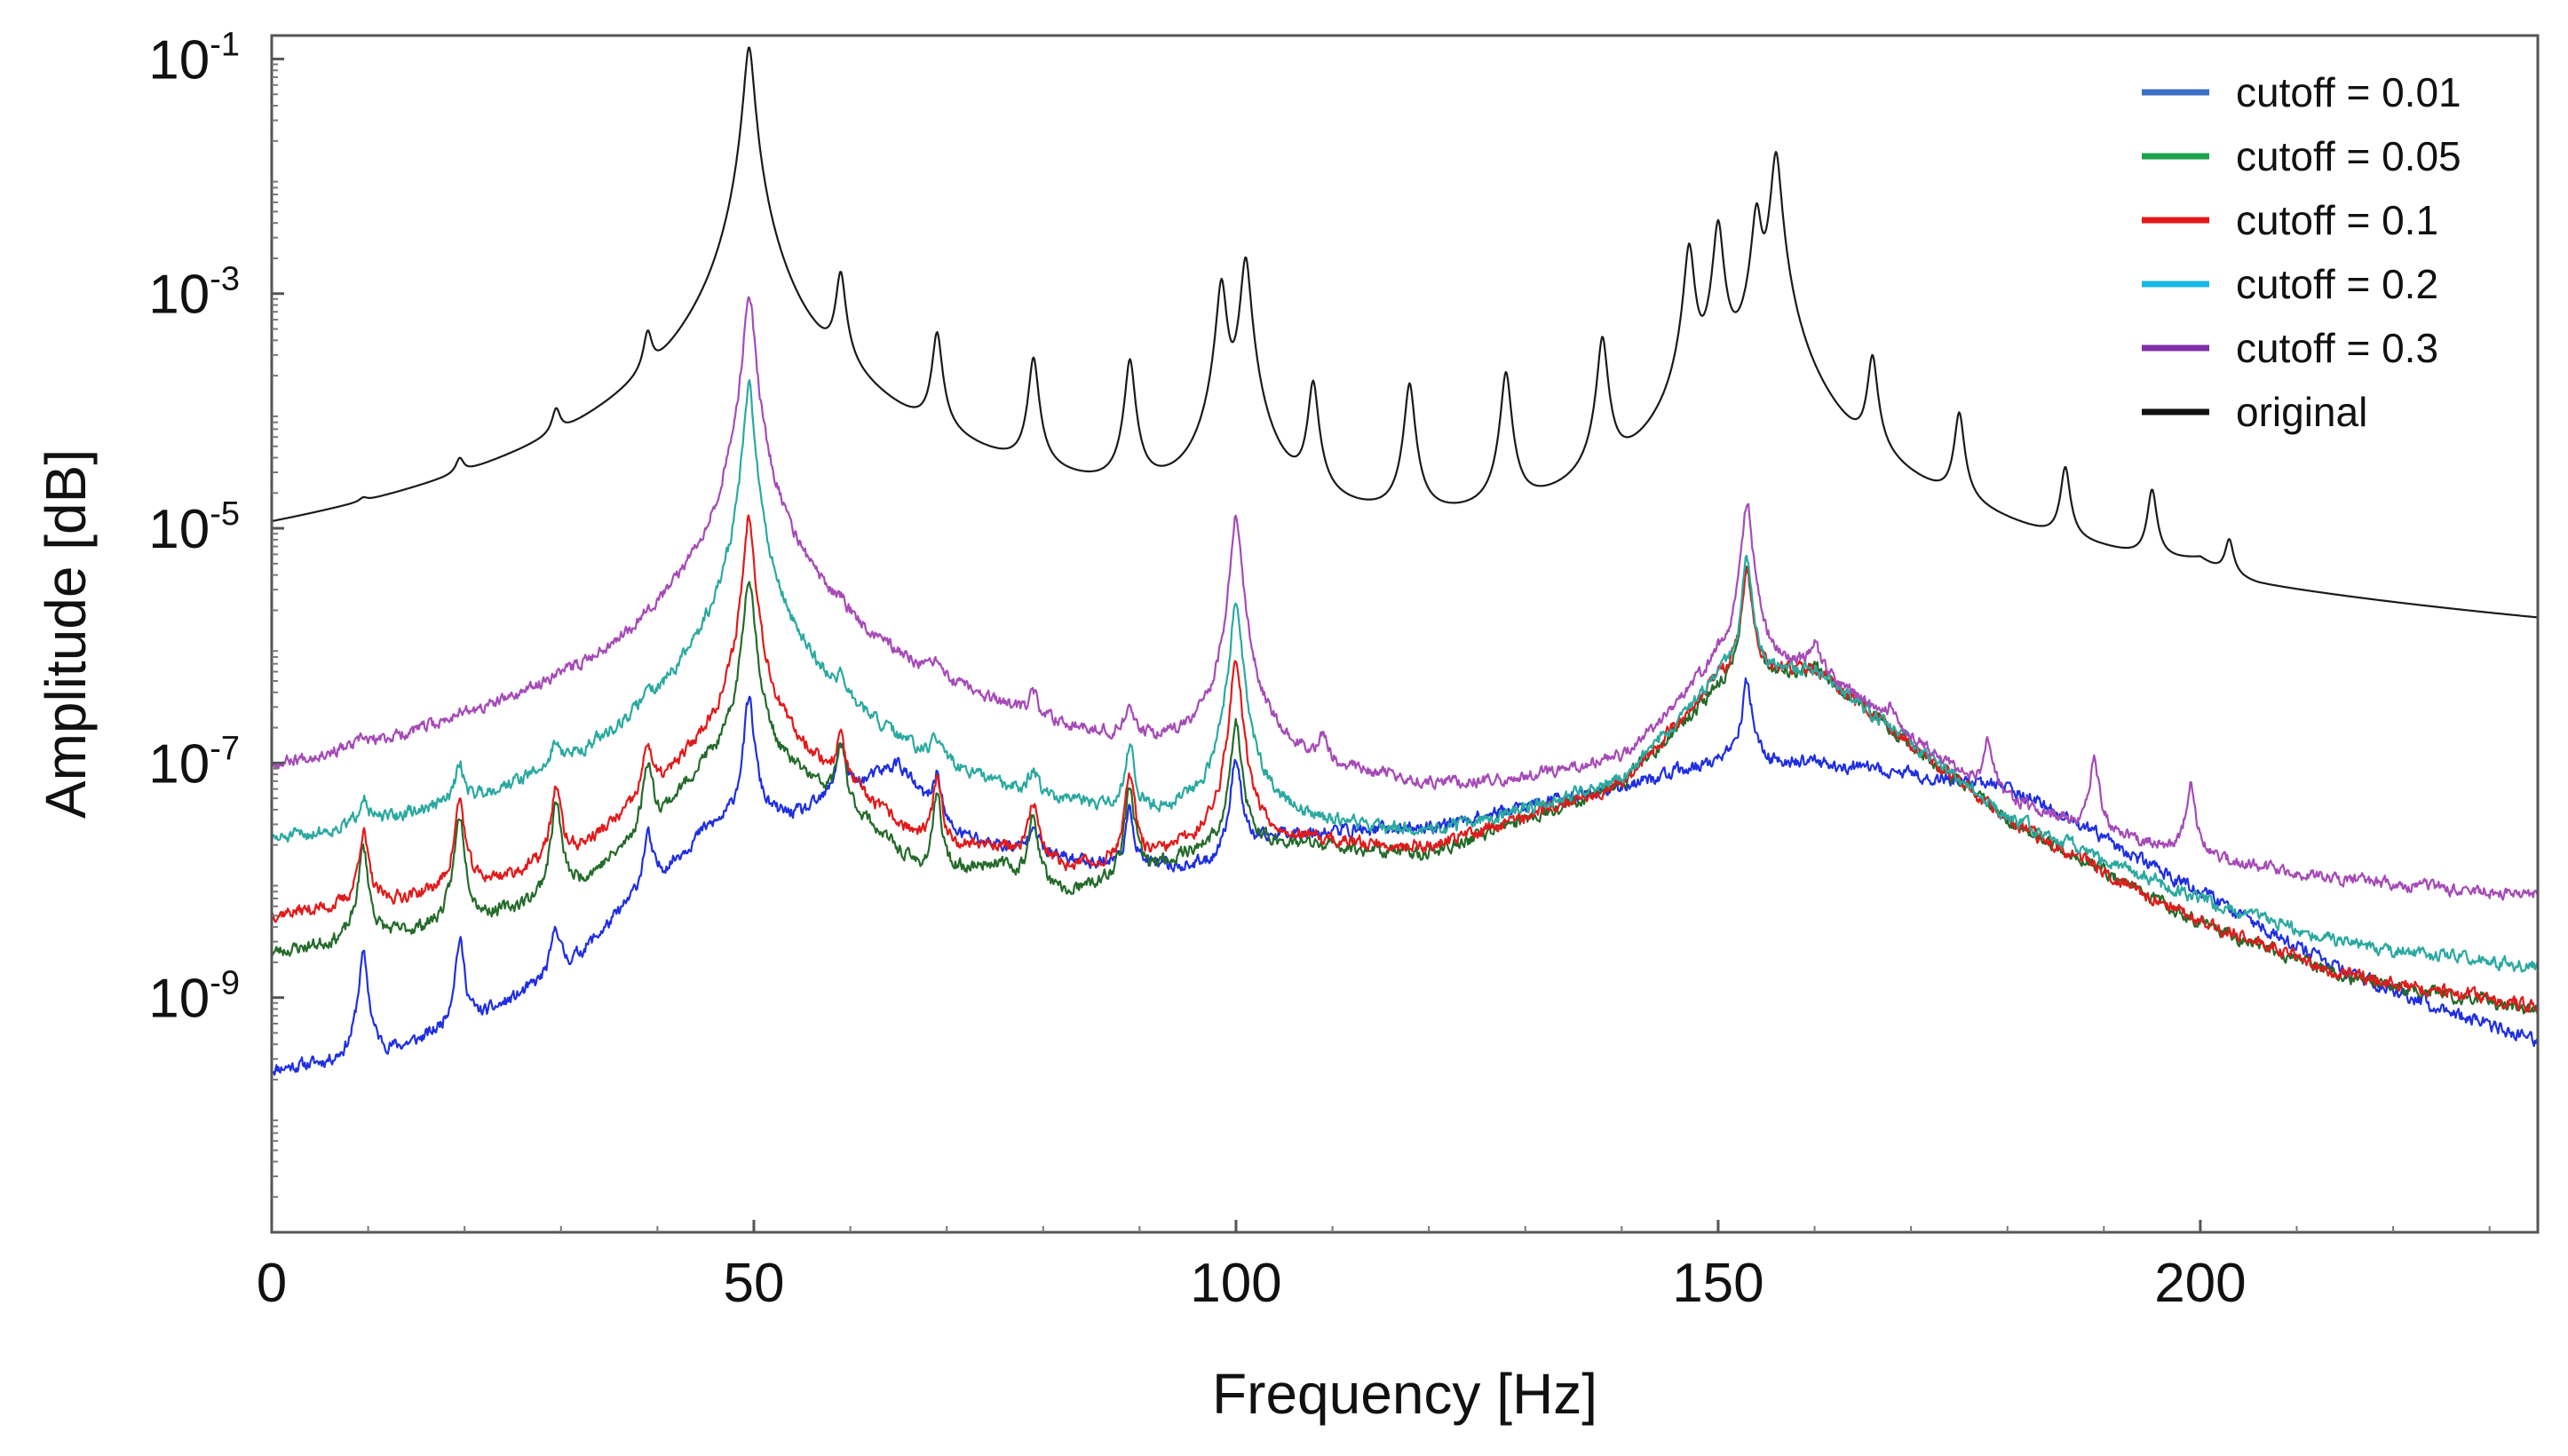 The image size is (2568, 1456). Describe the element at coordinates (272, 1283) in the screenshot. I see `x-tick-label: 0` at that location.